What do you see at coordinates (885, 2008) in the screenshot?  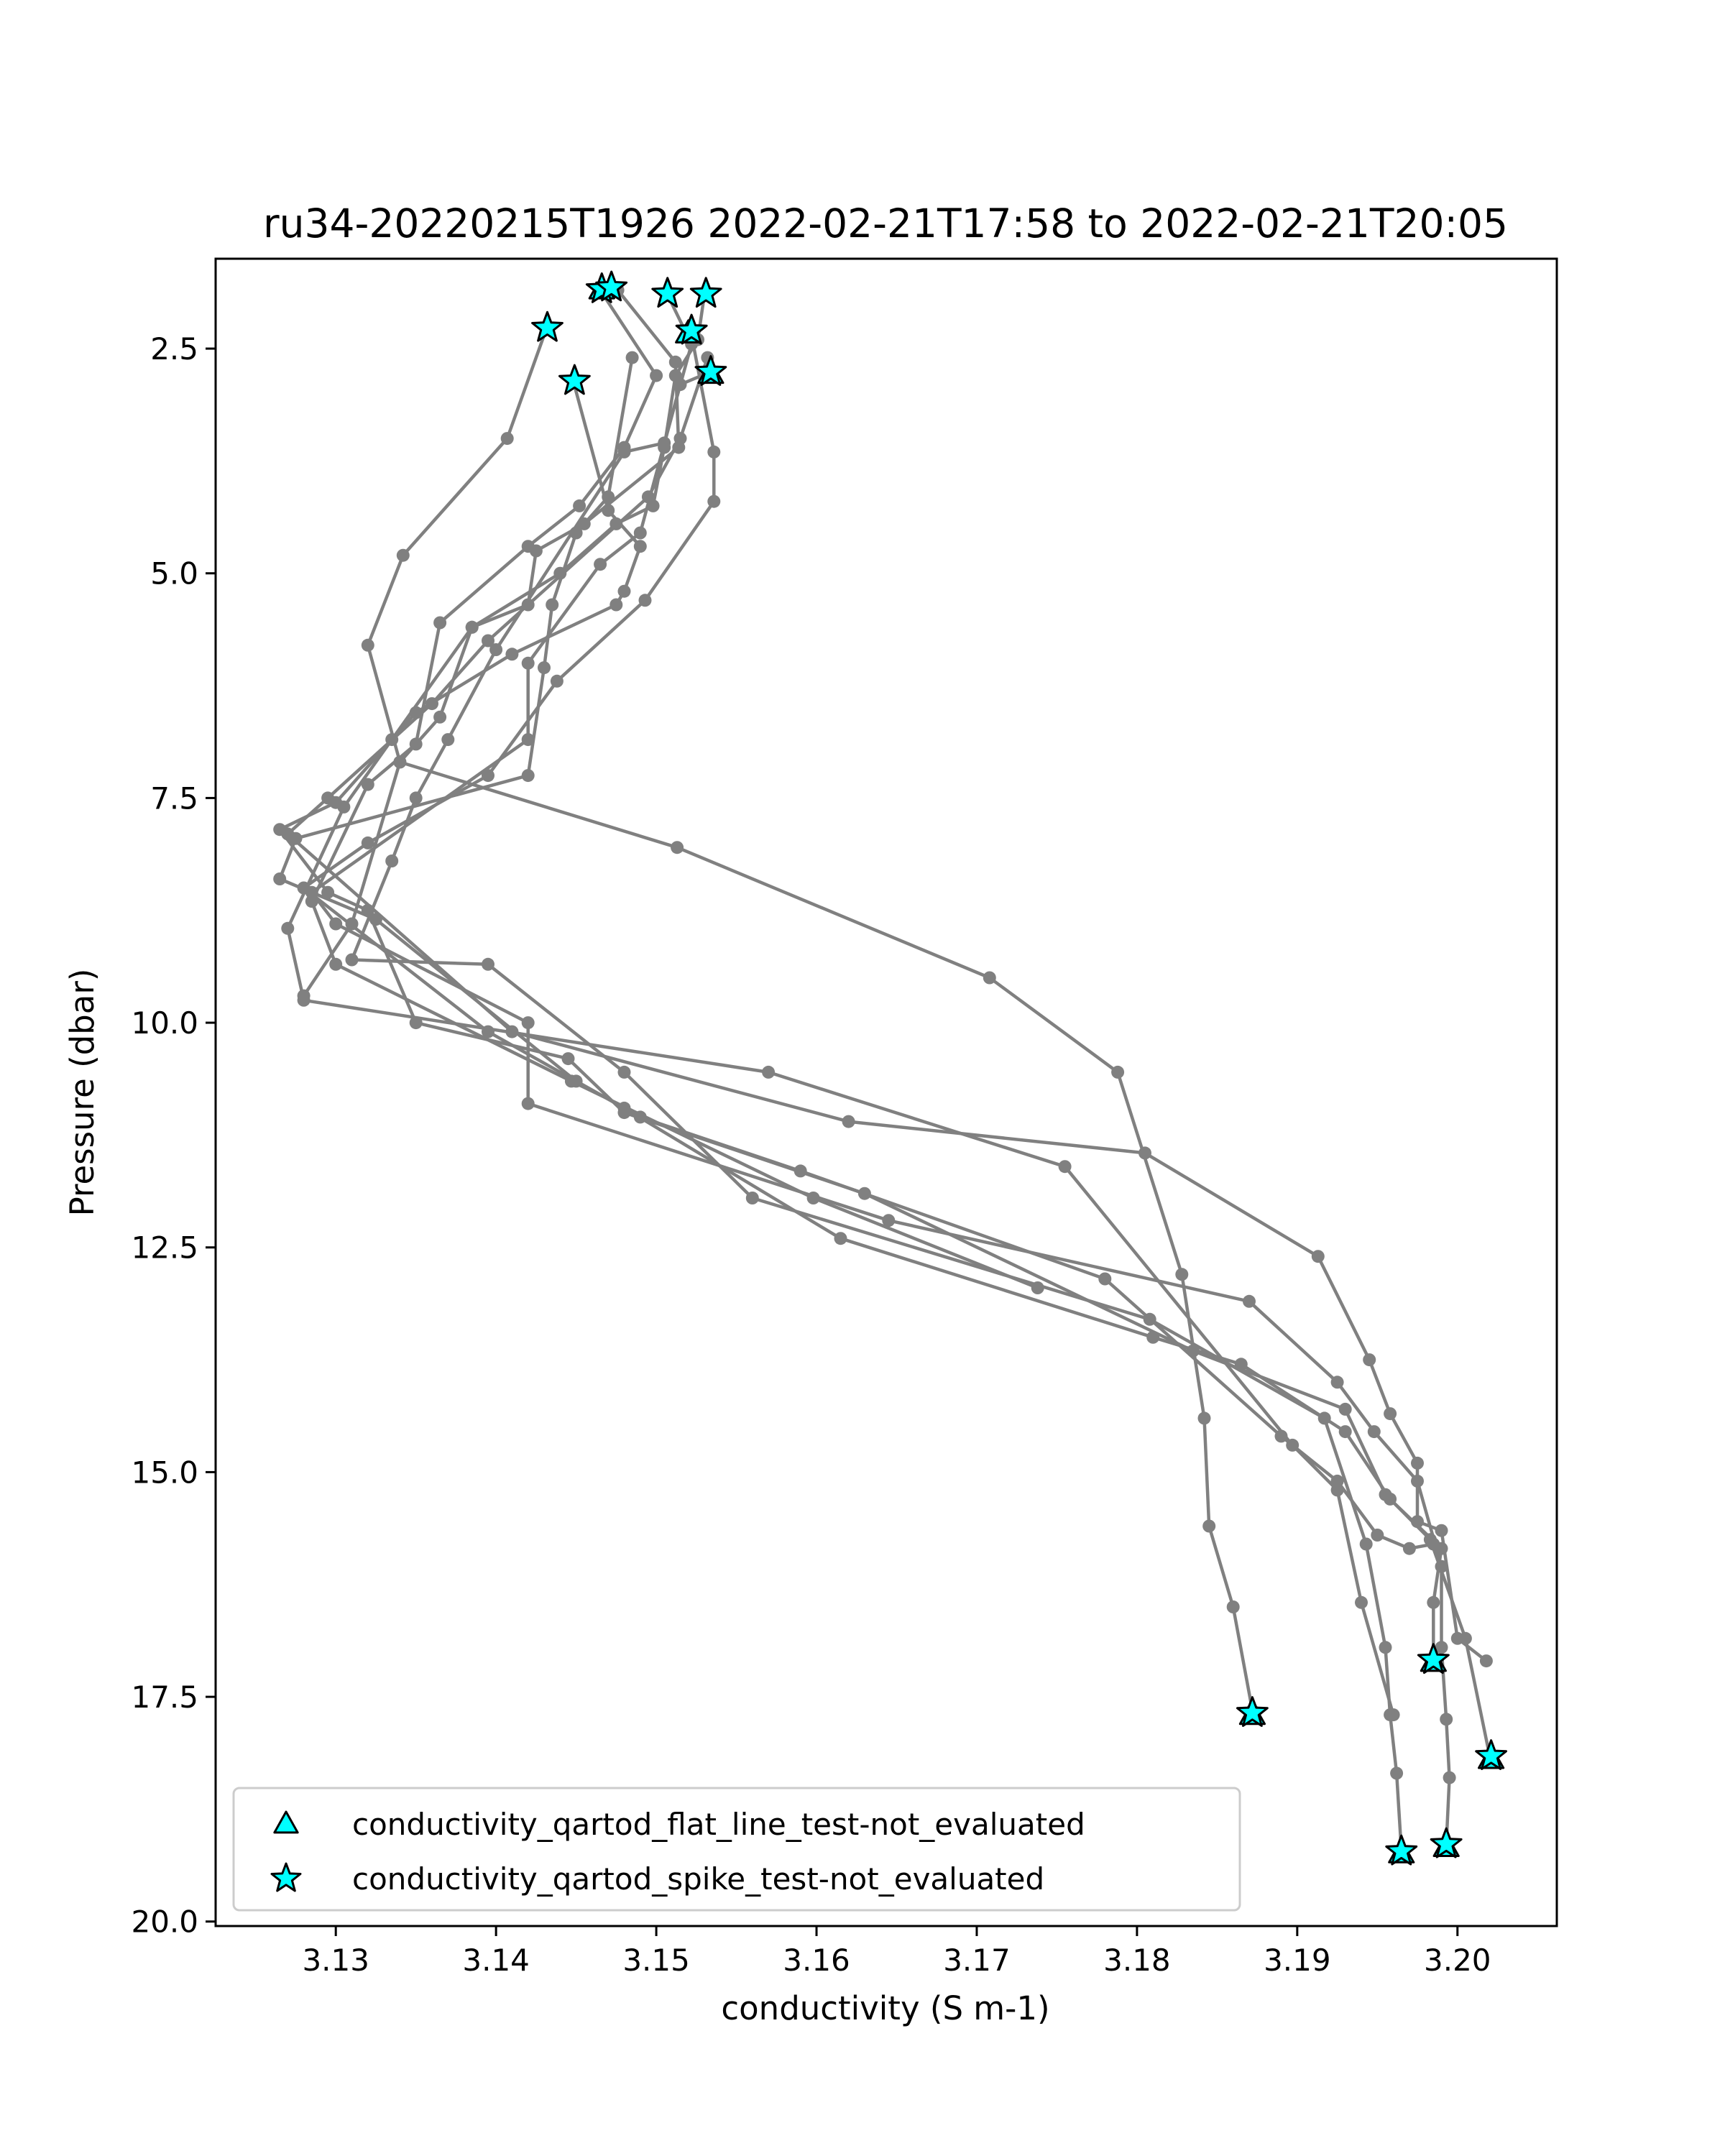 I see `x-axis-label: conductivity (S m-1)` at bounding box center [885, 2008].